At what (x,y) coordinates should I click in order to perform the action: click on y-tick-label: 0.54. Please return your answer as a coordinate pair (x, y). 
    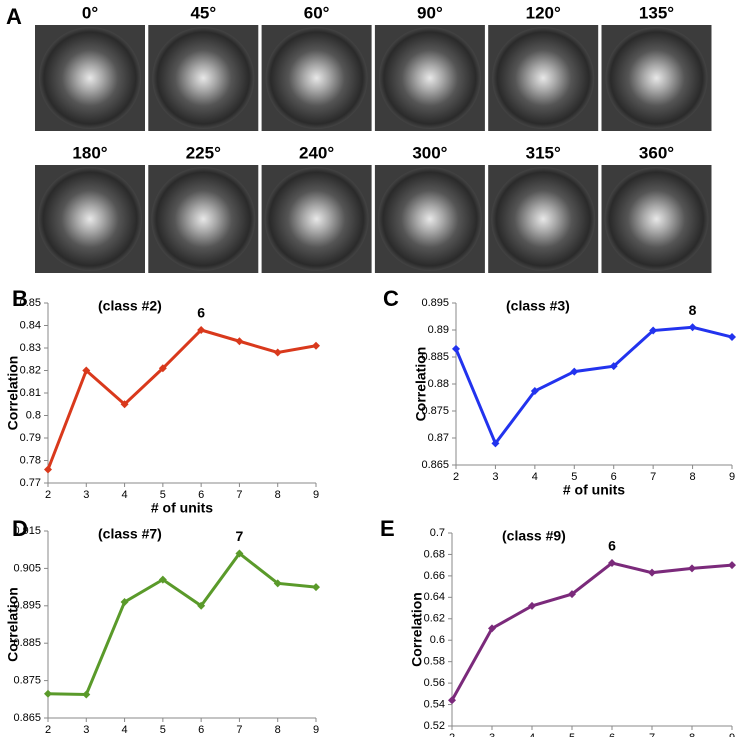
    Looking at the image, I should click on (434, 704).